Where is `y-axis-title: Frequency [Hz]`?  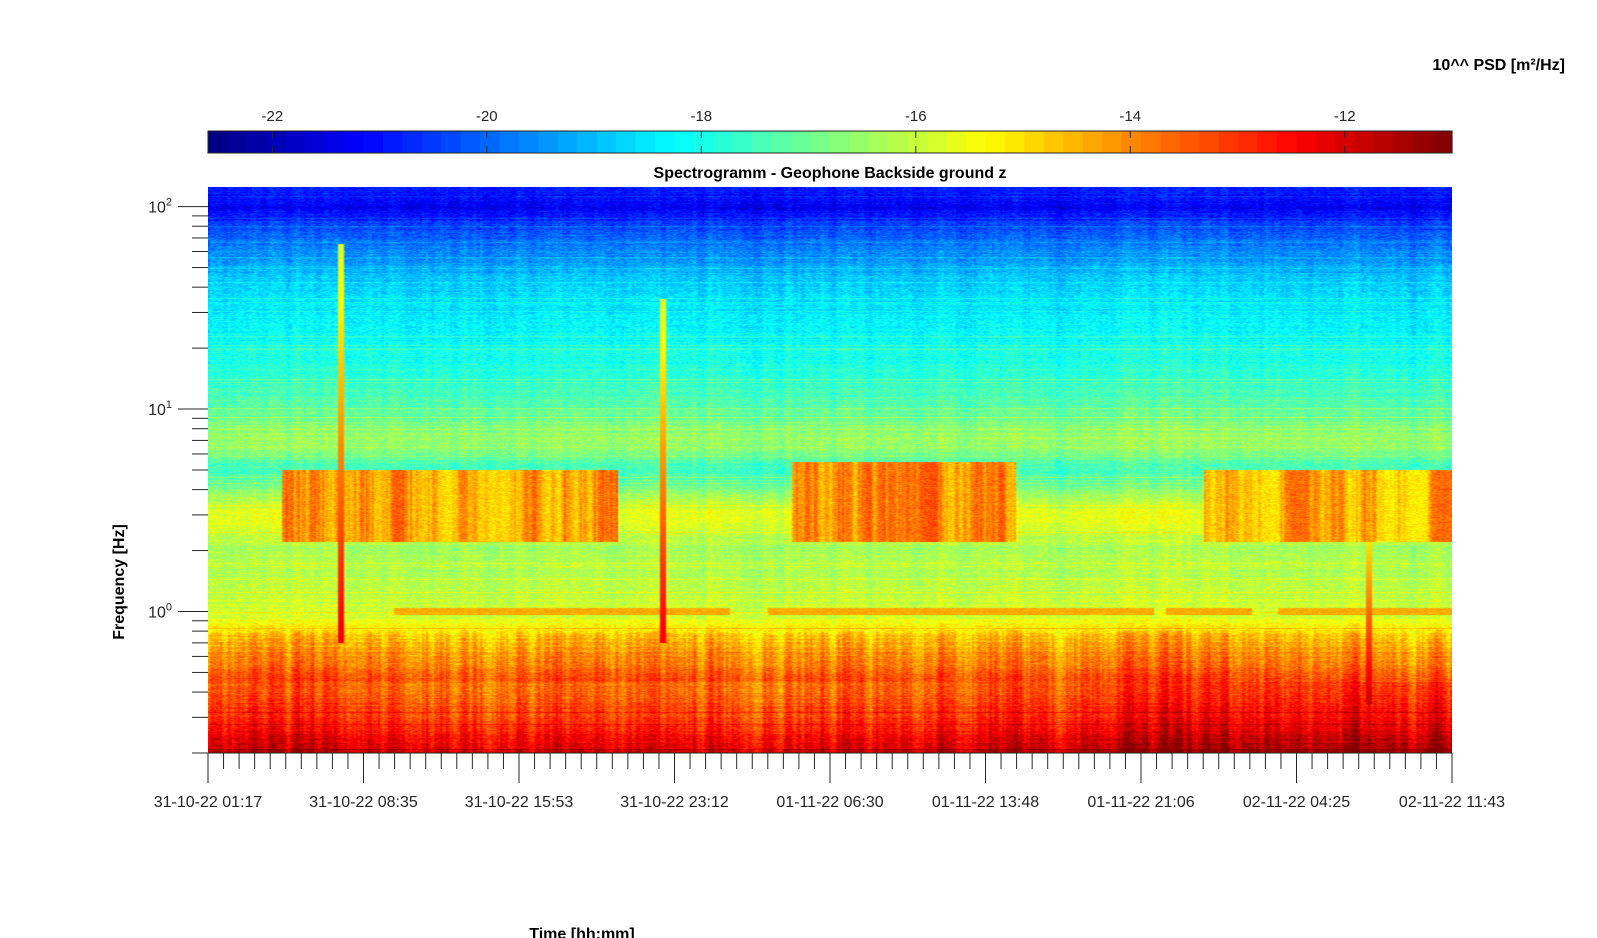 y-axis-title: Frequency [Hz] is located at coordinates (119, 582).